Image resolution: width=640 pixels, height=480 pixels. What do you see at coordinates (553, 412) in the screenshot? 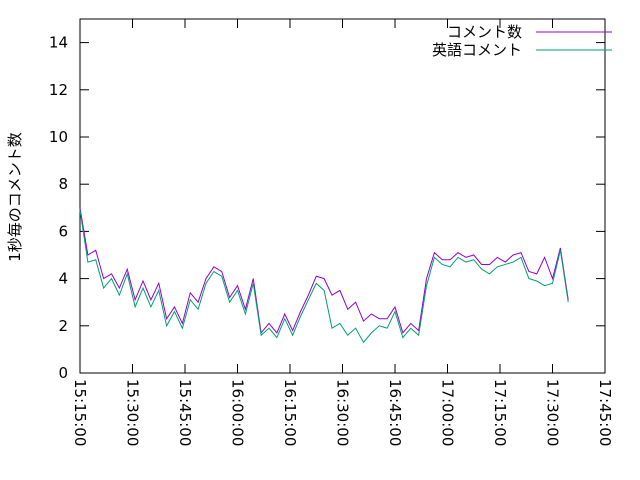
I see `x-tick-label: 17:30:00` at bounding box center [553, 412].